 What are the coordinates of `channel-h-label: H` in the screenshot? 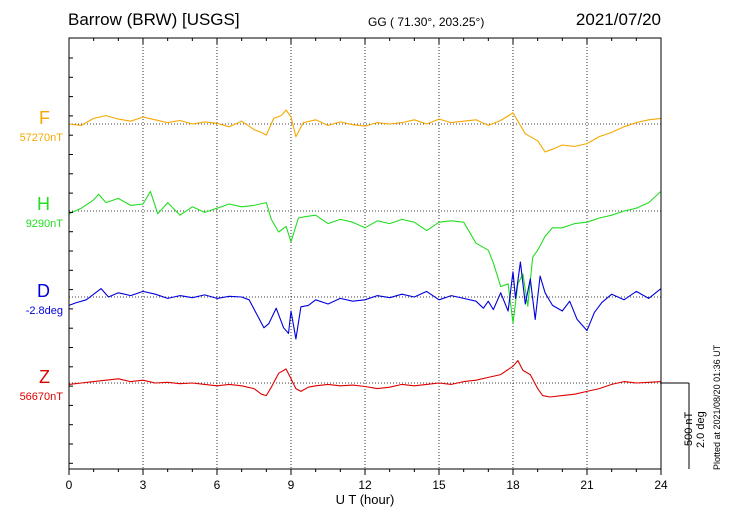 It's located at (43, 204).